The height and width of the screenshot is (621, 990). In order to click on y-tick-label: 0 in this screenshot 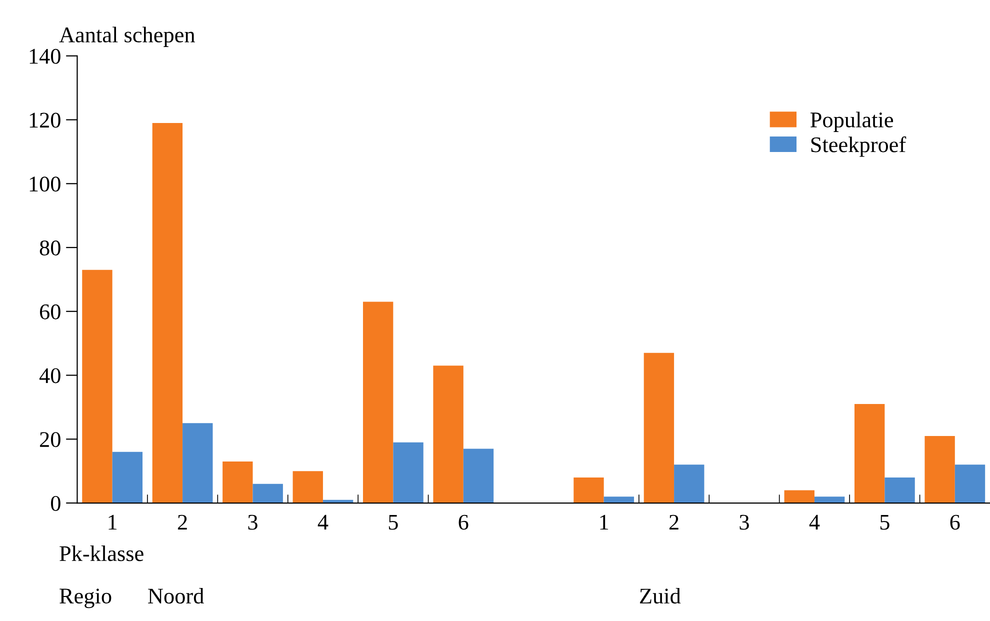, I will do `click(55, 503)`.